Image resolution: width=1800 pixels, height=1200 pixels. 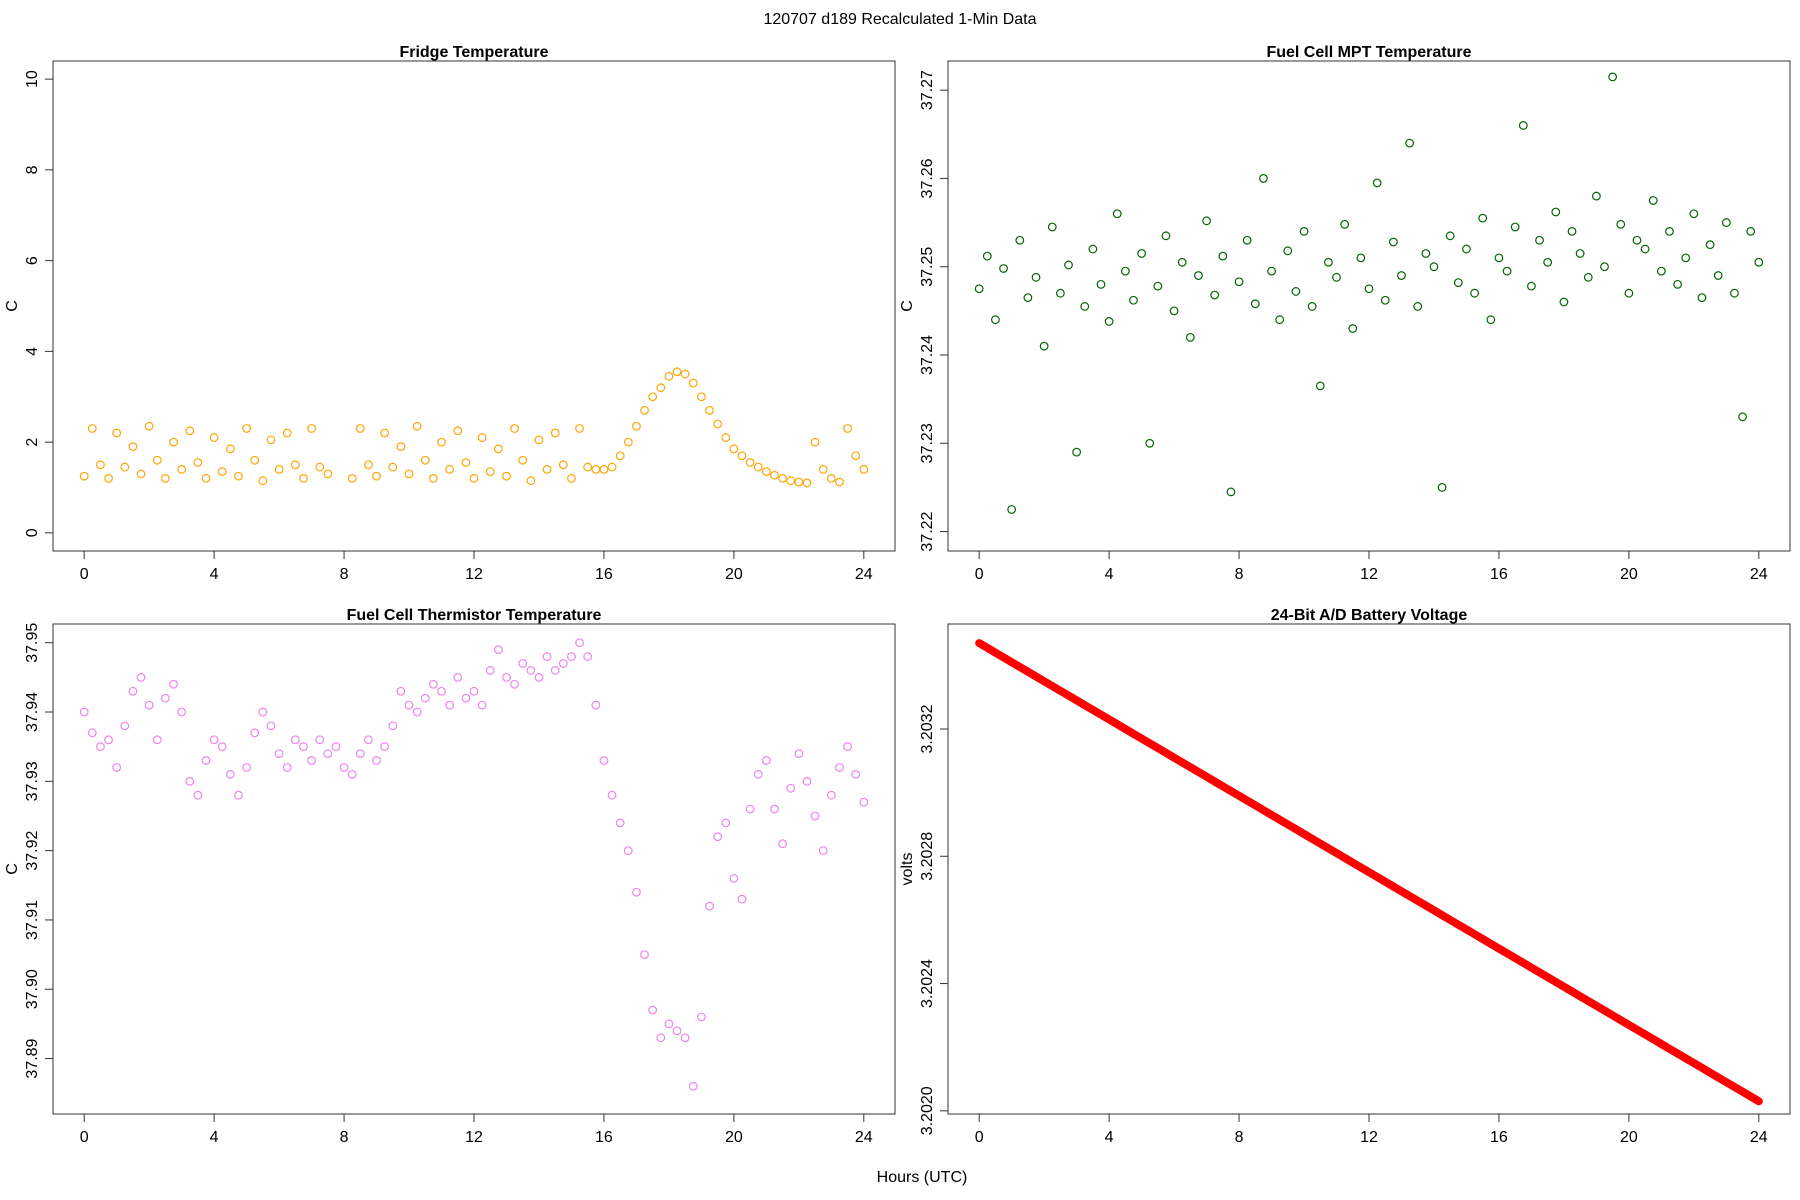 What do you see at coordinates (1109, 574) in the screenshot?
I see `x-tick-label: 4` at bounding box center [1109, 574].